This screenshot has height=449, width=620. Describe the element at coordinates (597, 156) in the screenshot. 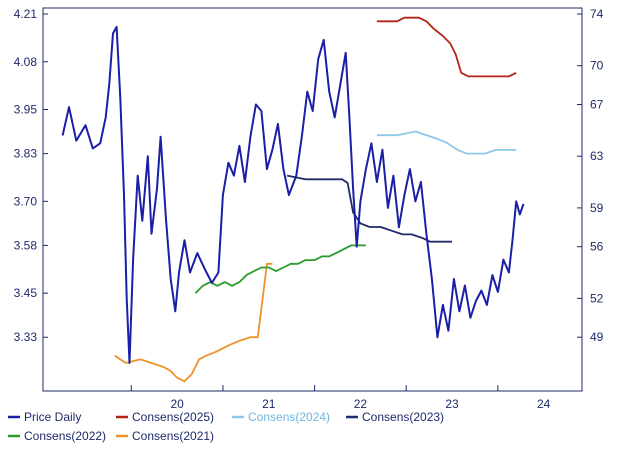

I see `right-tick-label: 63` at that location.